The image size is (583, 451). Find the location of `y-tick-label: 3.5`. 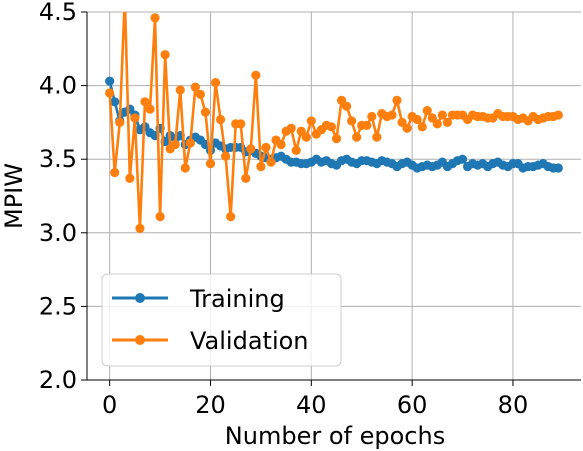

y-tick-label: 3.5 is located at coordinates (58, 159).